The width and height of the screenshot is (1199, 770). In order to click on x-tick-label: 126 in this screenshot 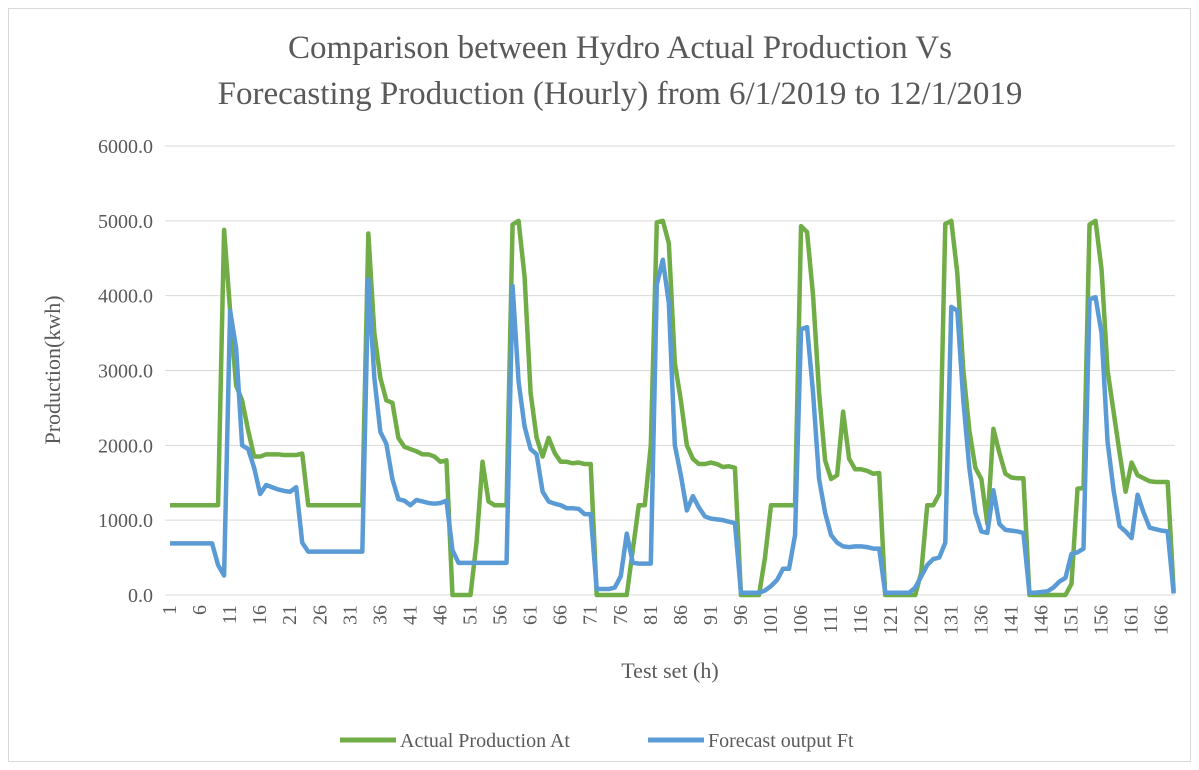, I will do `click(921, 620)`.